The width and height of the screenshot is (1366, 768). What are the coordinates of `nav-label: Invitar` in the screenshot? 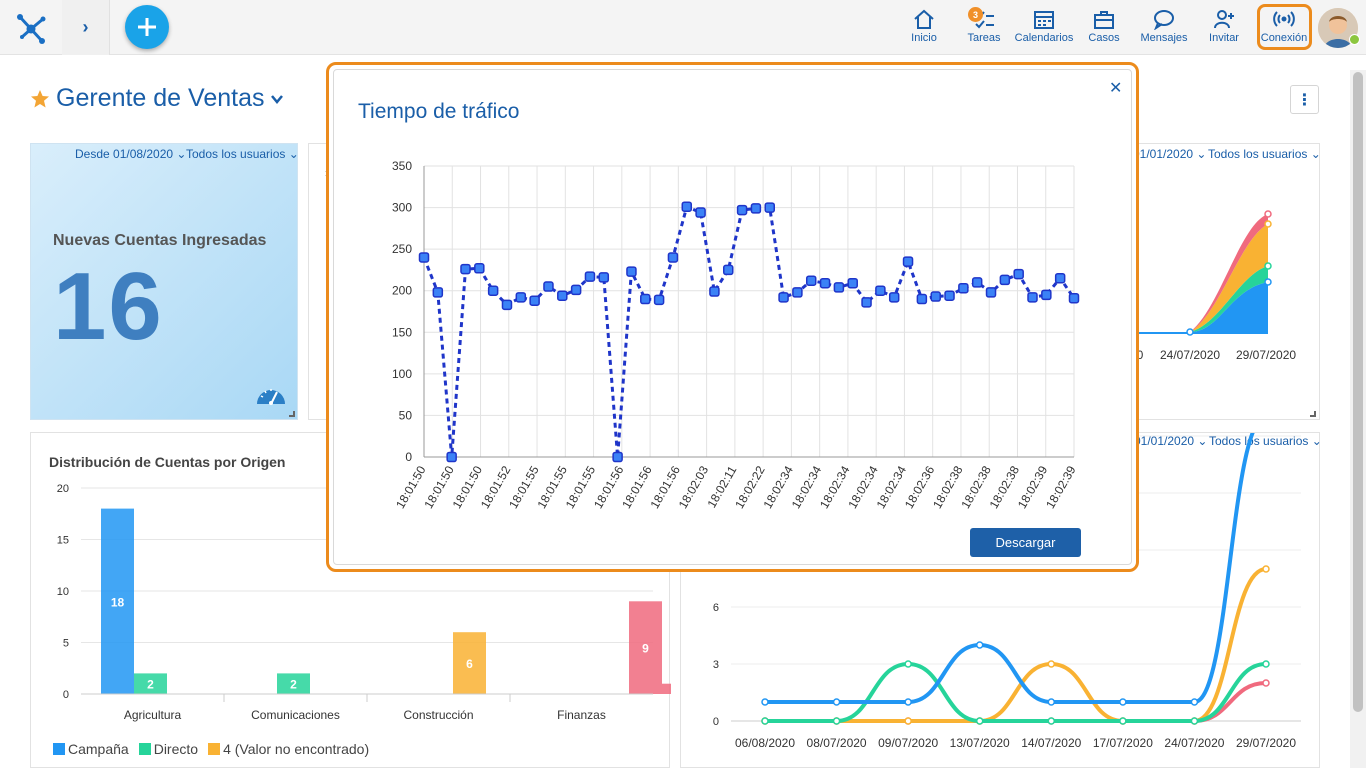 It's located at (1224, 38).